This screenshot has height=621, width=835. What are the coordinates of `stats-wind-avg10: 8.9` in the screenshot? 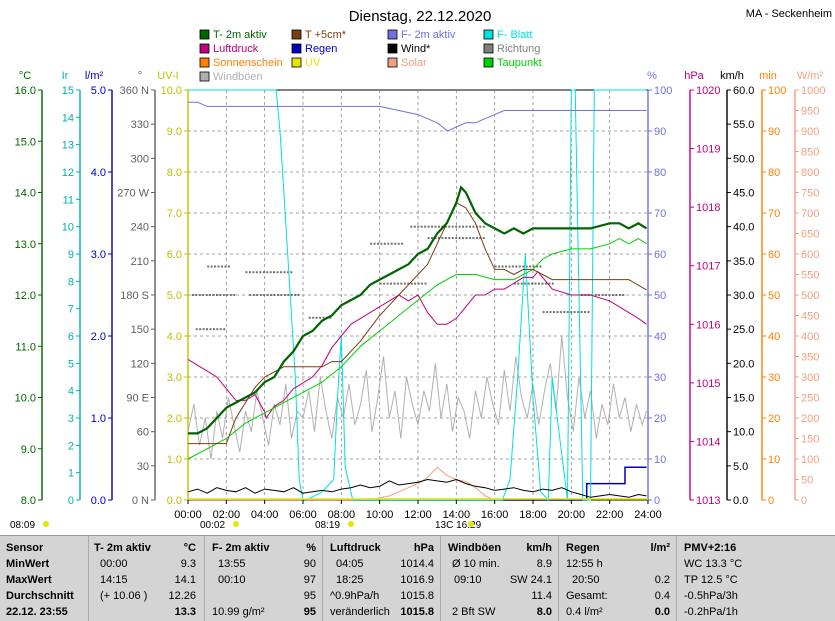 It's located at (544, 564).